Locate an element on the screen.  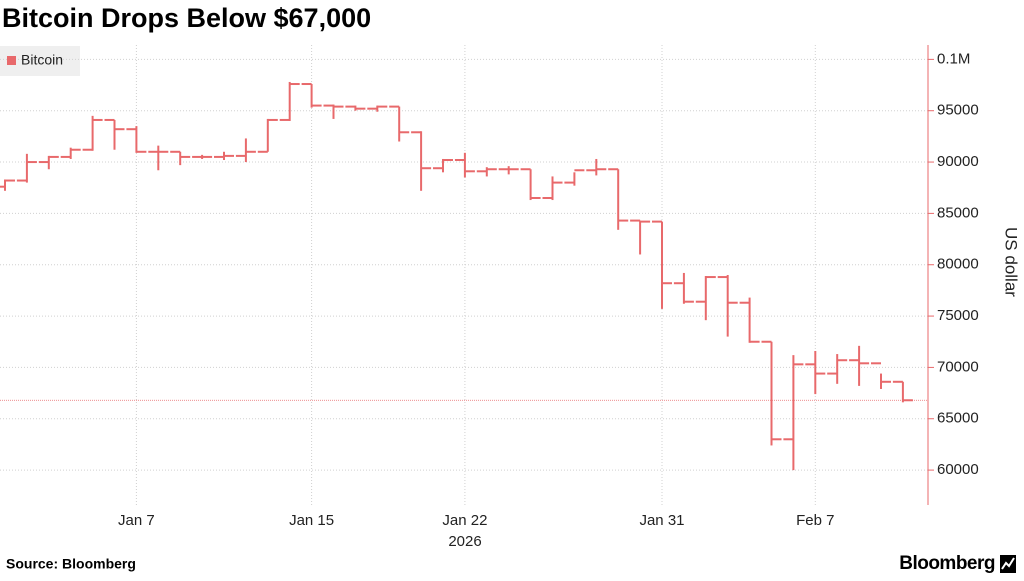
x-tick-label: Jan 22 is located at coordinates (464, 520).